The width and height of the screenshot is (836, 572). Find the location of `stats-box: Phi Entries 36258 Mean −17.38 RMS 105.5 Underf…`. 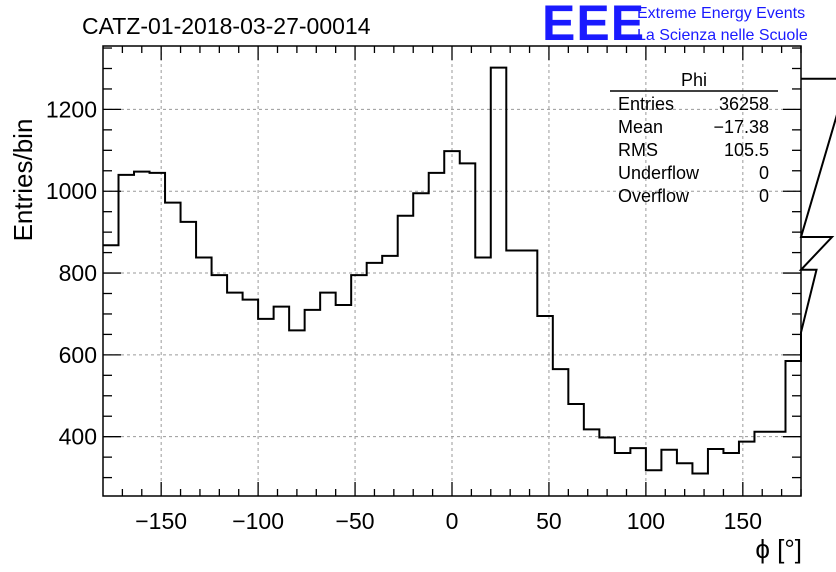

stats-box: Phi Entries 36258 Mean −17.38 RMS 105.5 Underf… is located at coordinates (694, 138).